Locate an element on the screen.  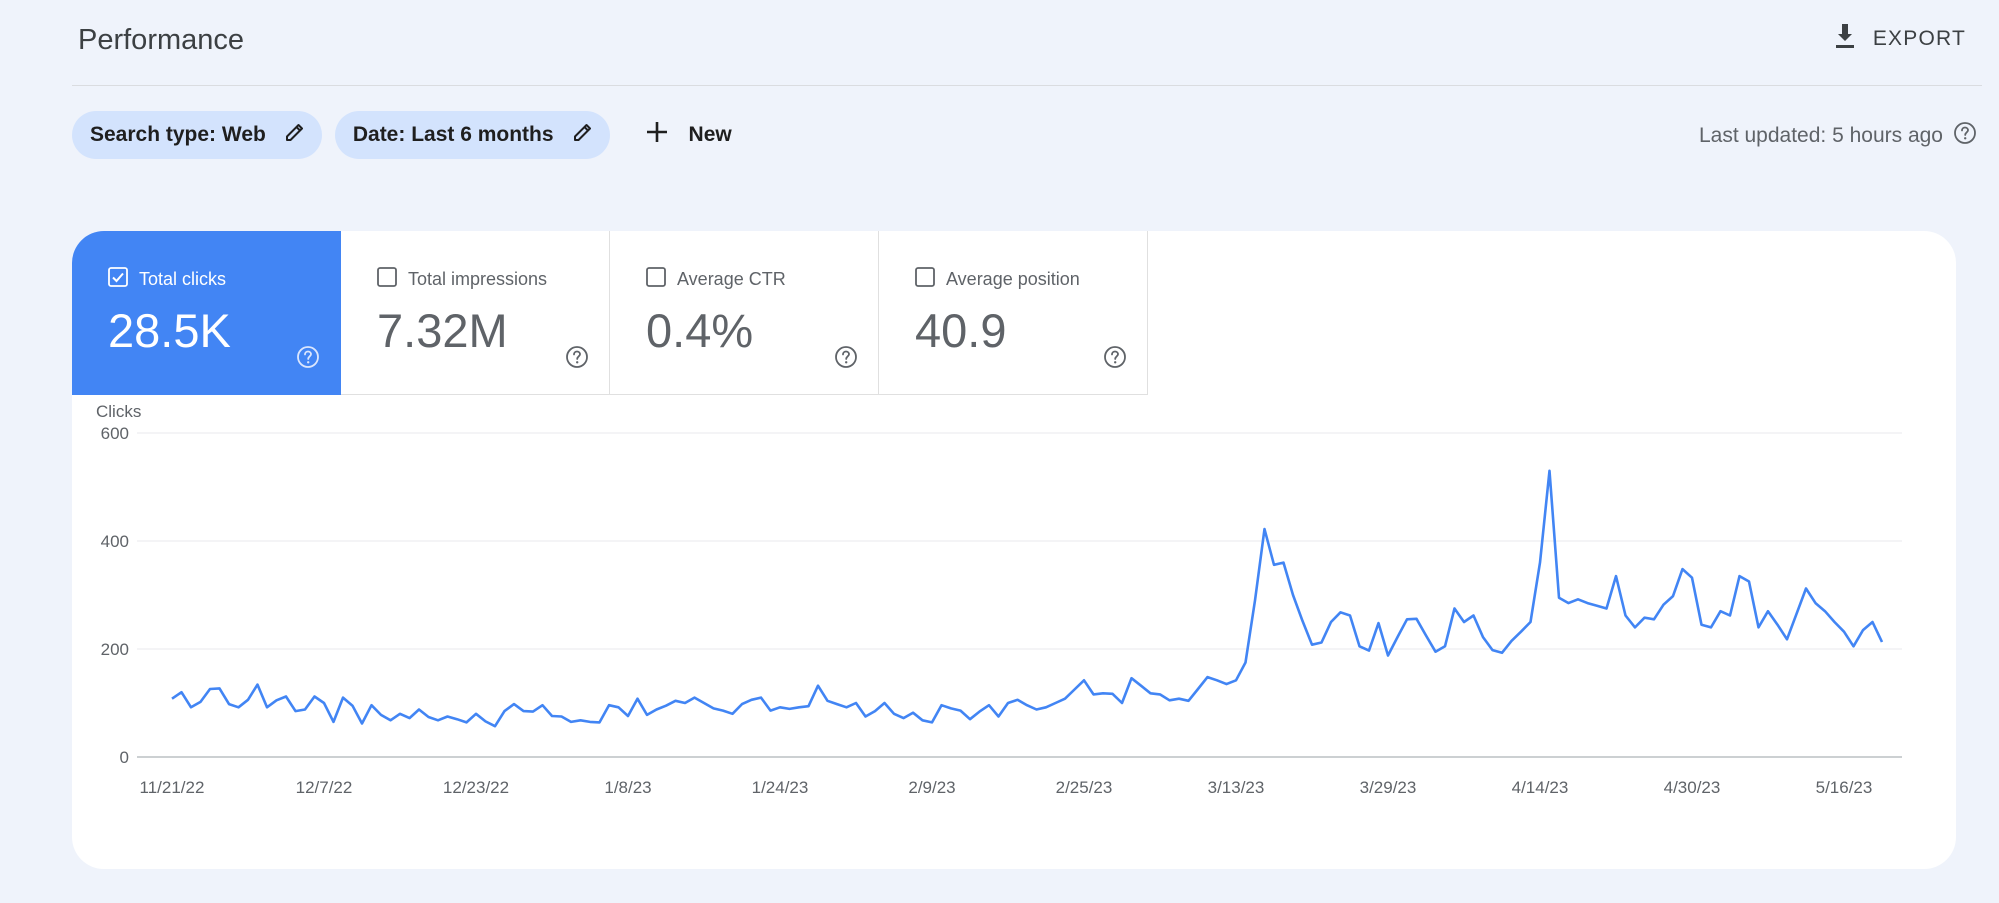
last-updated-status: Last updated: 5 hours ago is located at coordinates (1838, 136).